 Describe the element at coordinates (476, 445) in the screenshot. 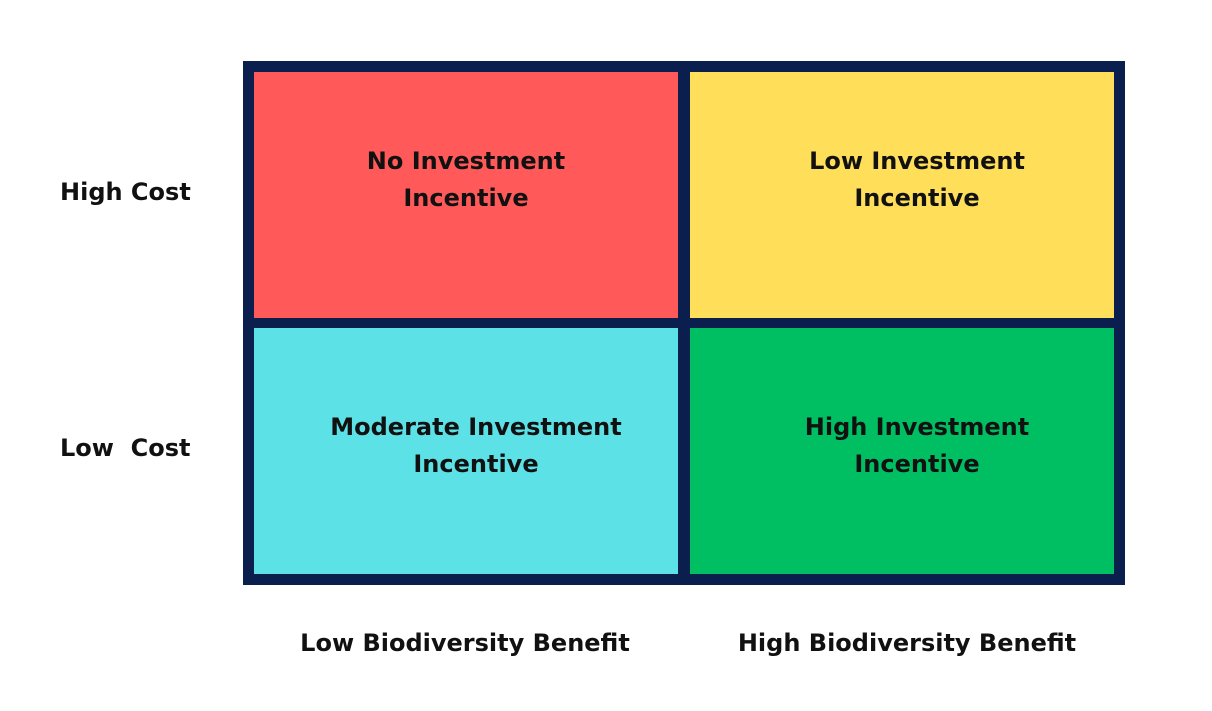

I see `cell-label: Moderate Investment Incentive` at that location.